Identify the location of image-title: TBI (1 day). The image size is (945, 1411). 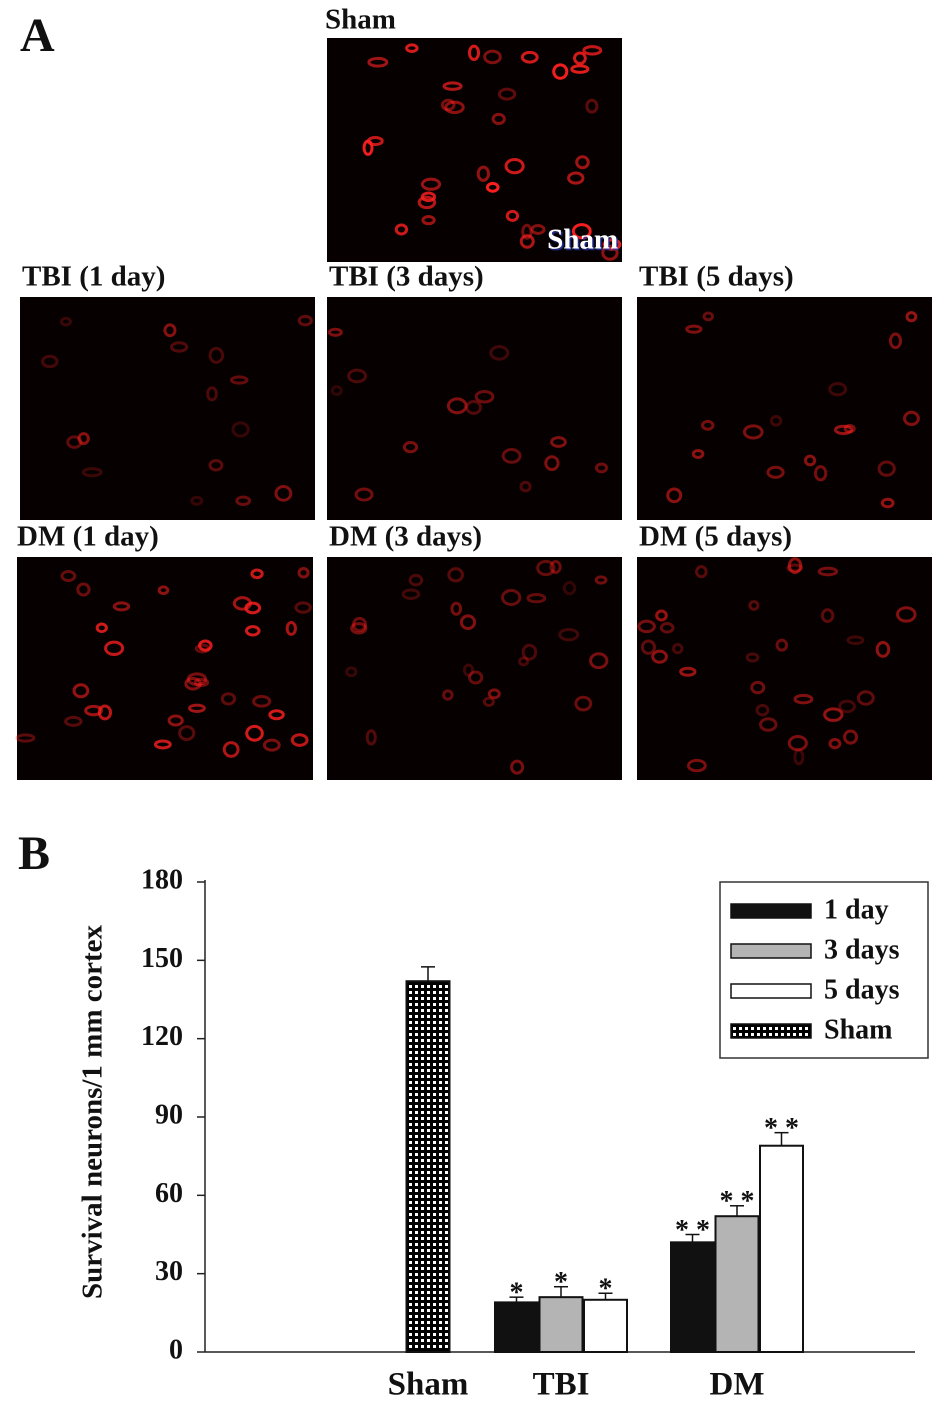
(93, 277).